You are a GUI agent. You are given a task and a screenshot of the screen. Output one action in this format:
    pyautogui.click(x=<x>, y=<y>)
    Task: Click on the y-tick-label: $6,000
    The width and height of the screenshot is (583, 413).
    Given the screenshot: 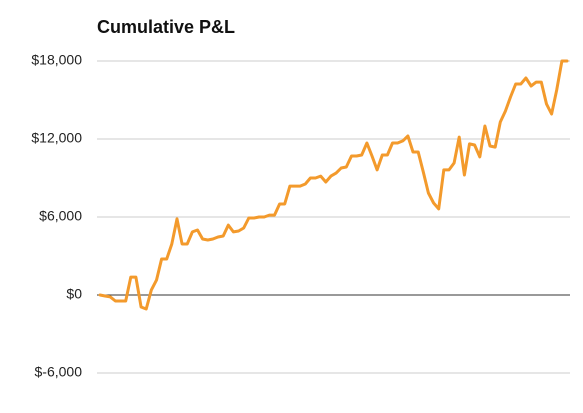 What is the action you would take?
    pyautogui.click(x=60, y=216)
    